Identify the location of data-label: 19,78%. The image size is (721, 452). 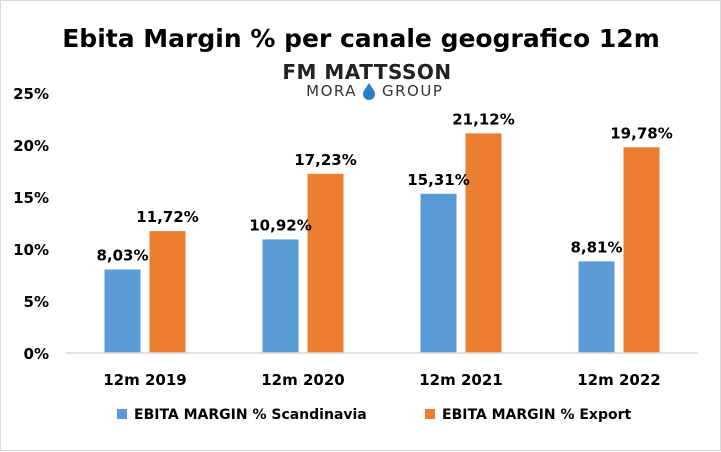
(641, 133).